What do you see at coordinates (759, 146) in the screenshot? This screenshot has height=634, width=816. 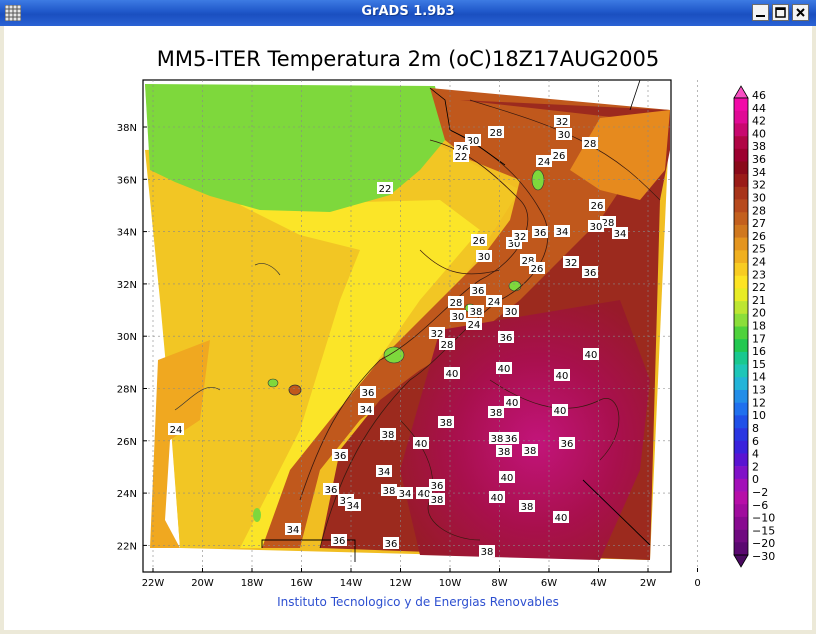 I see `colorbar-label: 38` at bounding box center [759, 146].